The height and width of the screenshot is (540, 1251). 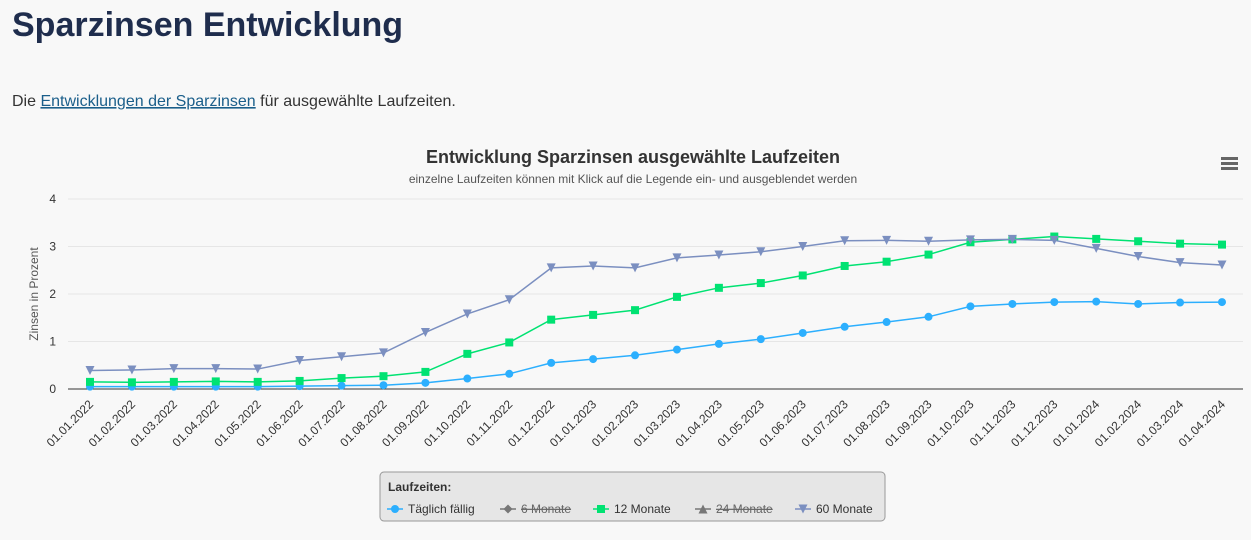 I want to click on y-tick-label: 1, so click(x=52, y=342).